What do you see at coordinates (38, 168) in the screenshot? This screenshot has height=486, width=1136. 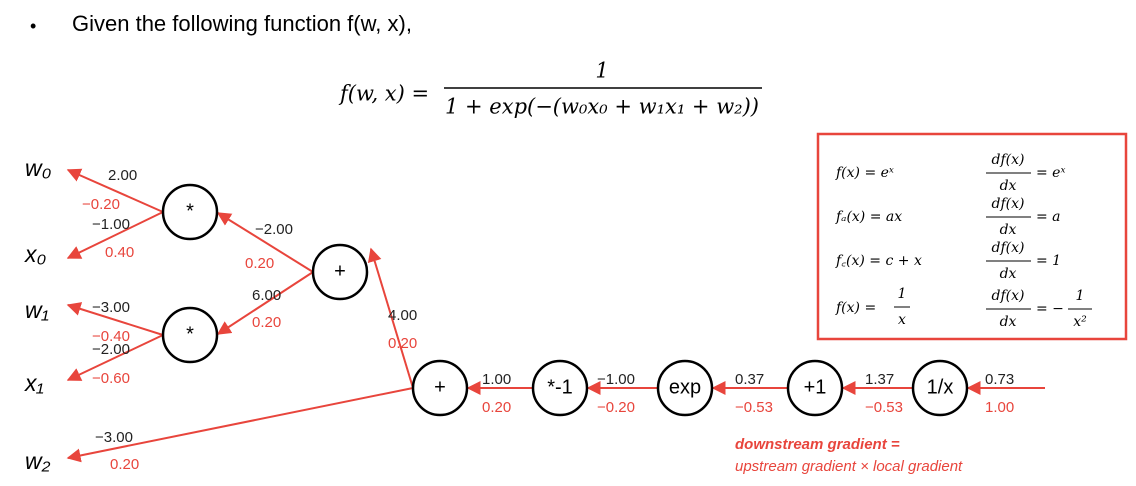 I see `input-label: w₀` at bounding box center [38, 168].